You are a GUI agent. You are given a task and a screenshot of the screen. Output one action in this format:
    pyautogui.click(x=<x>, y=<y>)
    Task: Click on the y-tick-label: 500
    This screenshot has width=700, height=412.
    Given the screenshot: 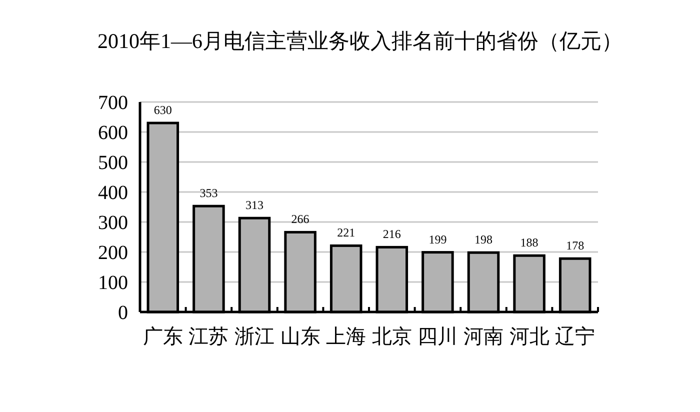 What is the action you would take?
    pyautogui.click(x=113, y=163)
    